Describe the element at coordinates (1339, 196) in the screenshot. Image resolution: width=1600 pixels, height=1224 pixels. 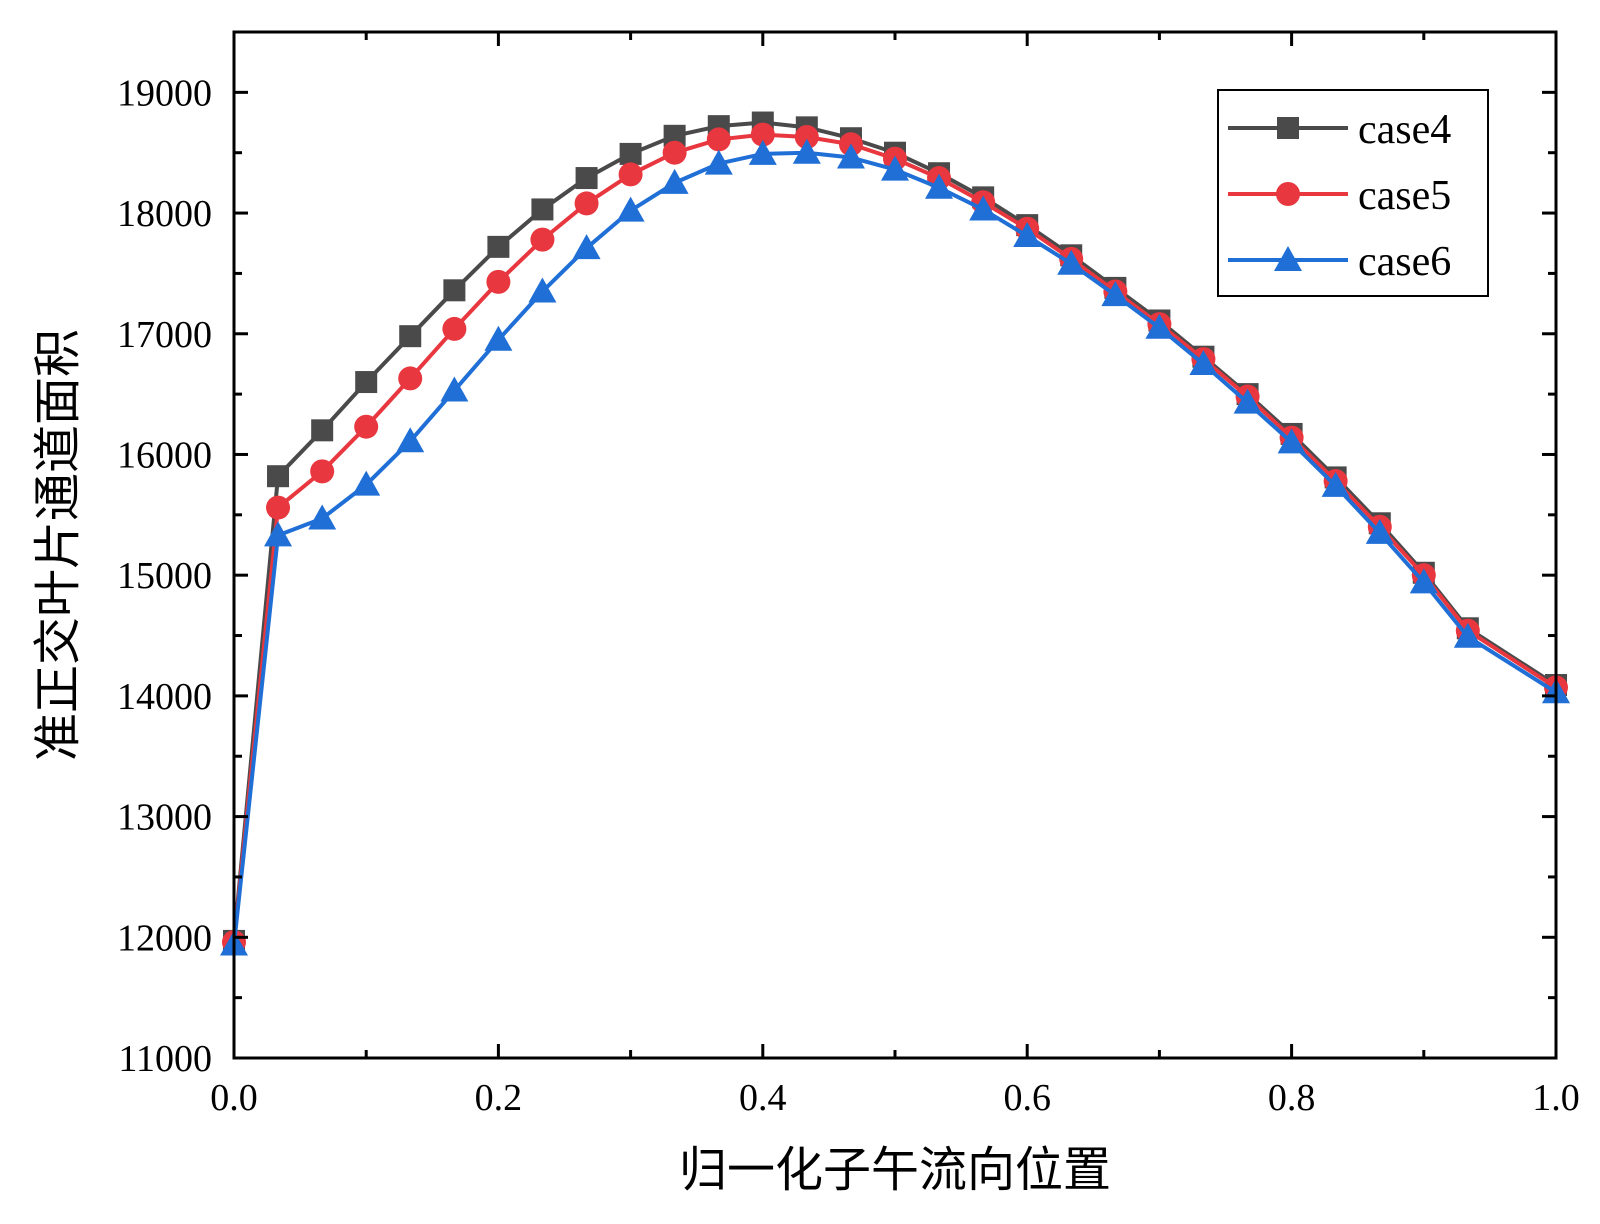
I see `legend-item-case5: case5` at that location.